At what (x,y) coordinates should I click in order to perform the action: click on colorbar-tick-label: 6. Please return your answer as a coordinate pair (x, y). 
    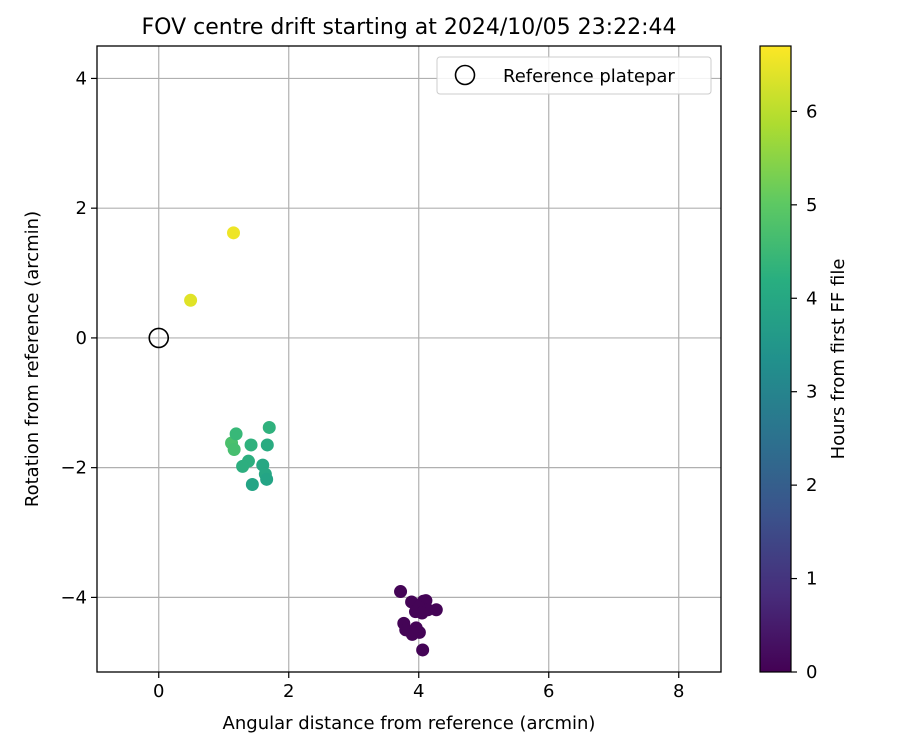
    Looking at the image, I should click on (811, 111).